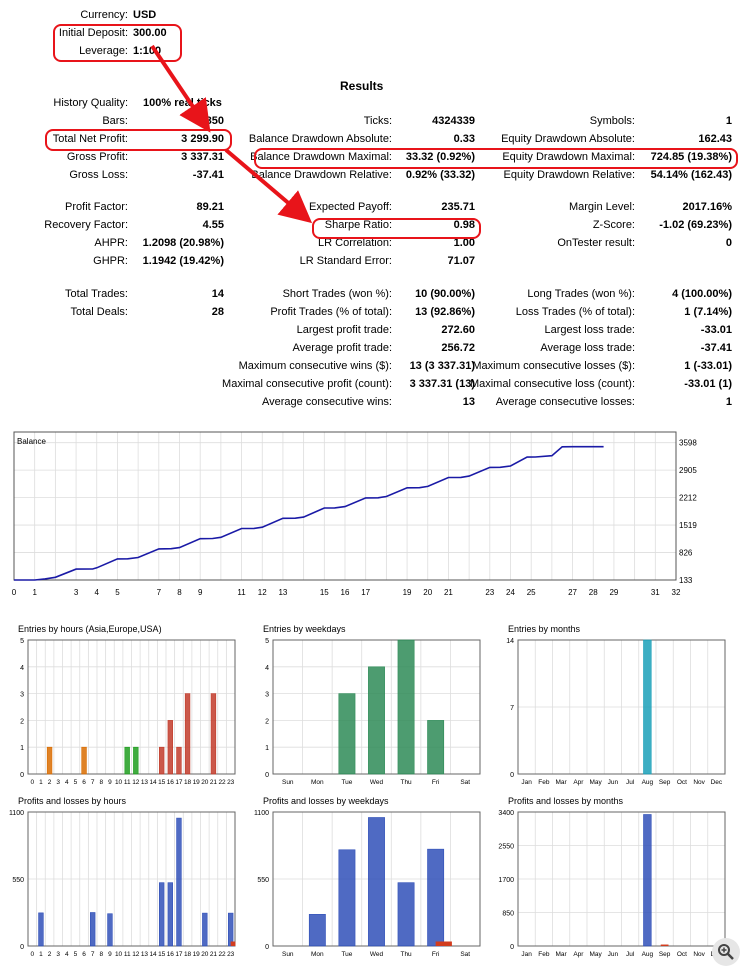 This screenshot has height=976, width=750. What do you see at coordinates (183, 243) in the screenshot?
I see `stat-value: 1.2098 (20.98%)` at bounding box center [183, 243].